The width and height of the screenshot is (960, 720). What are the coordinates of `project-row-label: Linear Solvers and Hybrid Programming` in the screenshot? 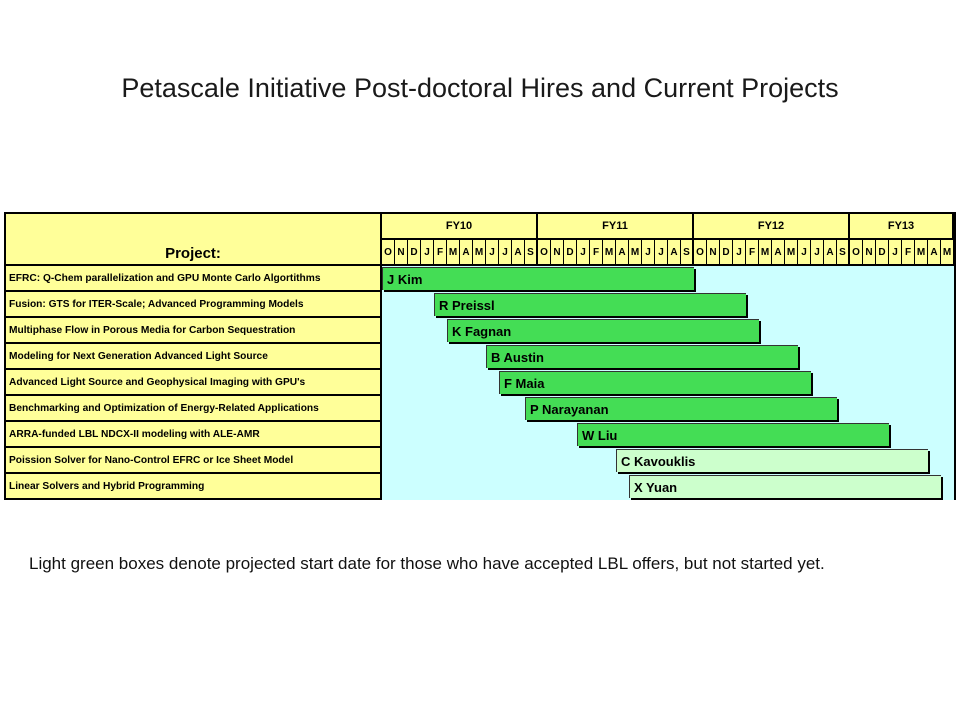 It's located at (194, 486).